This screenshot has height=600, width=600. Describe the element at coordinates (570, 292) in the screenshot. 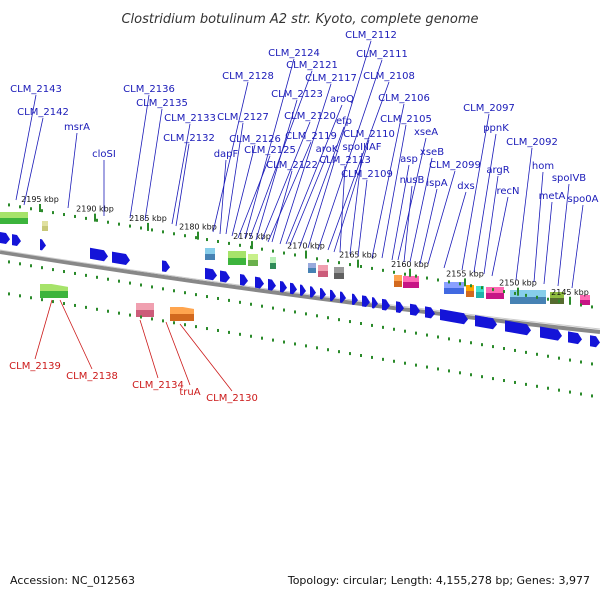

I see `kbp-tick-label: 2145 kbp` at that location.